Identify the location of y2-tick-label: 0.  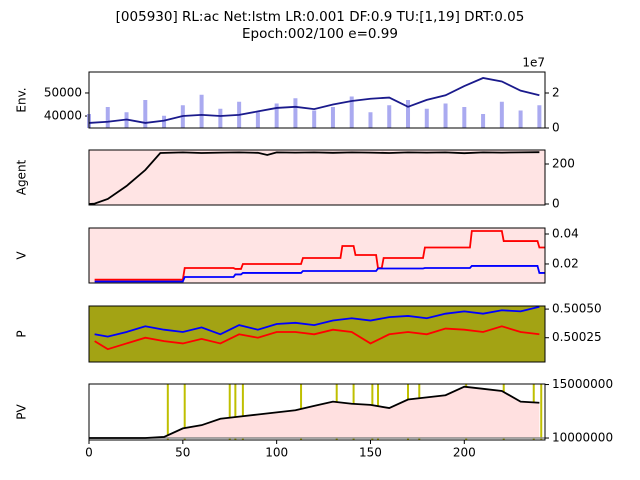
(556, 128).